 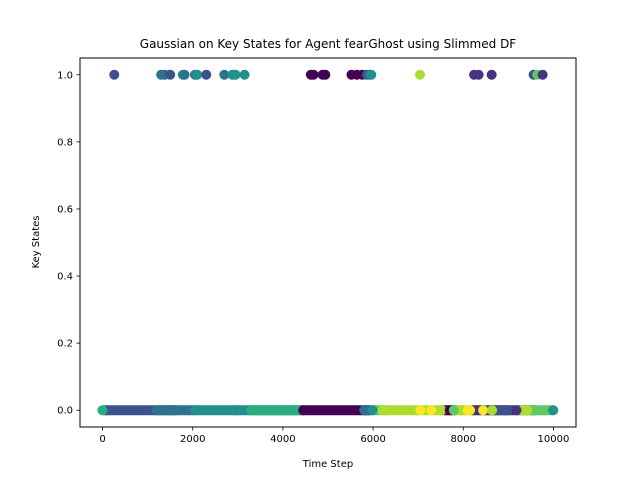 What do you see at coordinates (36, 242) in the screenshot?
I see `y-axis-title: Key States` at bounding box center [36, 242].